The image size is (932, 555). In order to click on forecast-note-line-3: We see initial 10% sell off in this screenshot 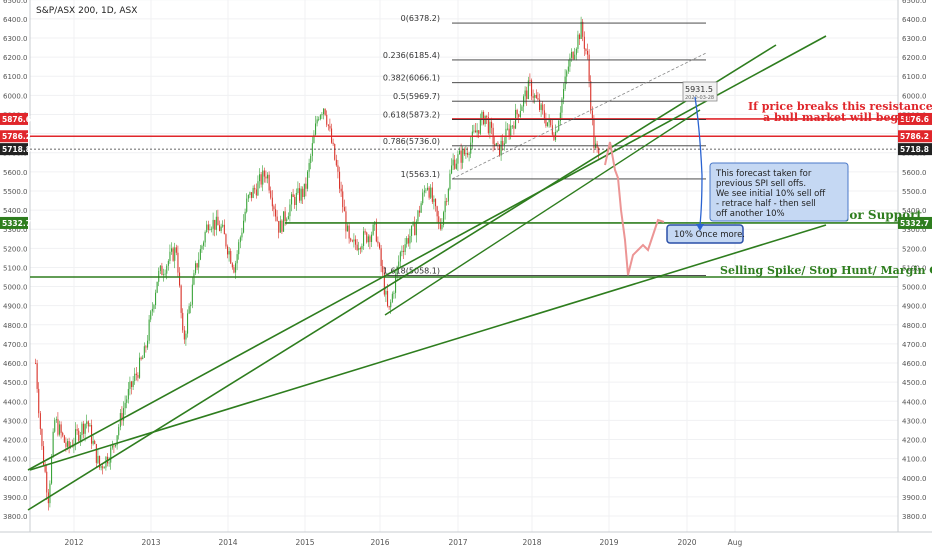, I will do `click(771, 194)`.